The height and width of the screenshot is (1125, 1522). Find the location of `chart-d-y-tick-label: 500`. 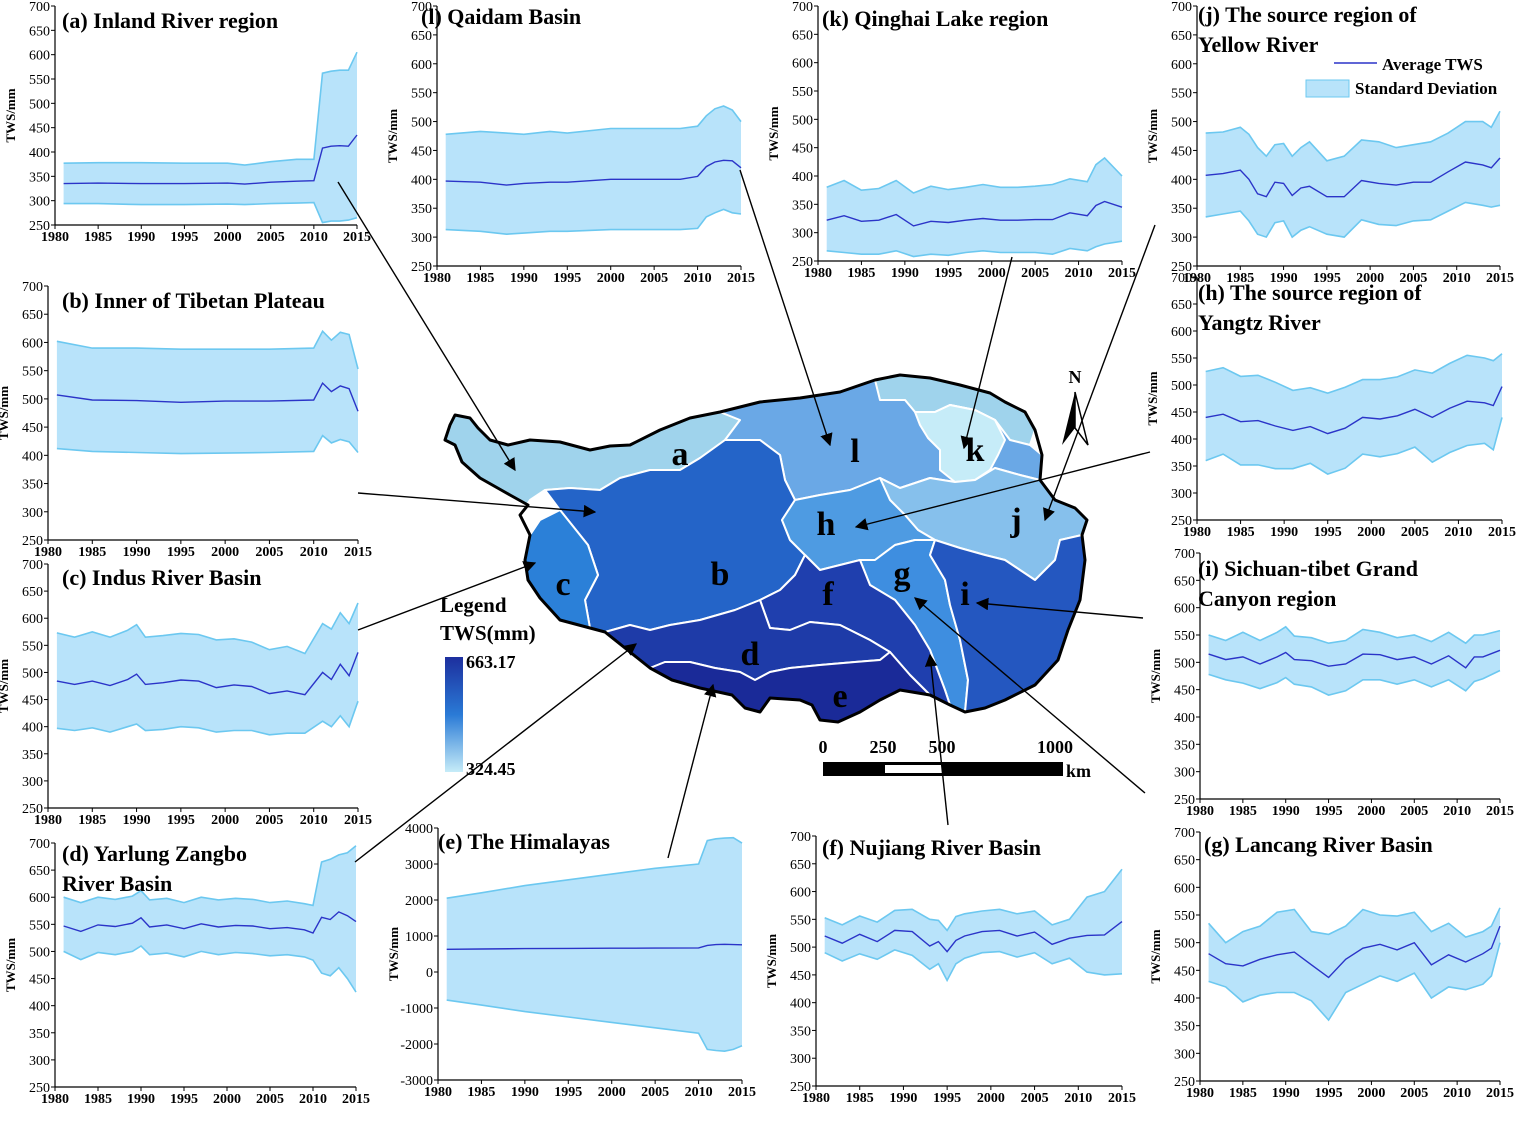

chart-d-y-tick-label: 500 is located at coordinates (39, 952).